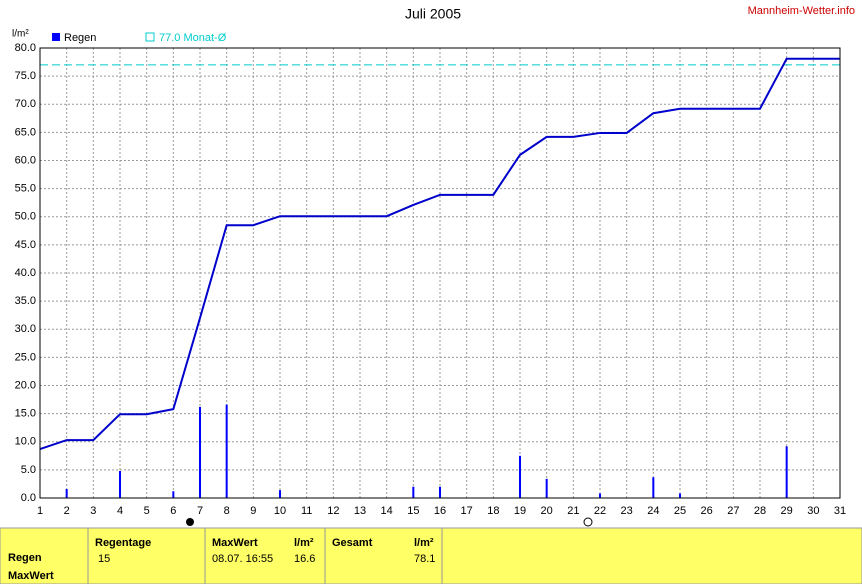  Describe the element at coordinates (120, 511) in the screenshot. I see `x-tick-label: 4` at that location.